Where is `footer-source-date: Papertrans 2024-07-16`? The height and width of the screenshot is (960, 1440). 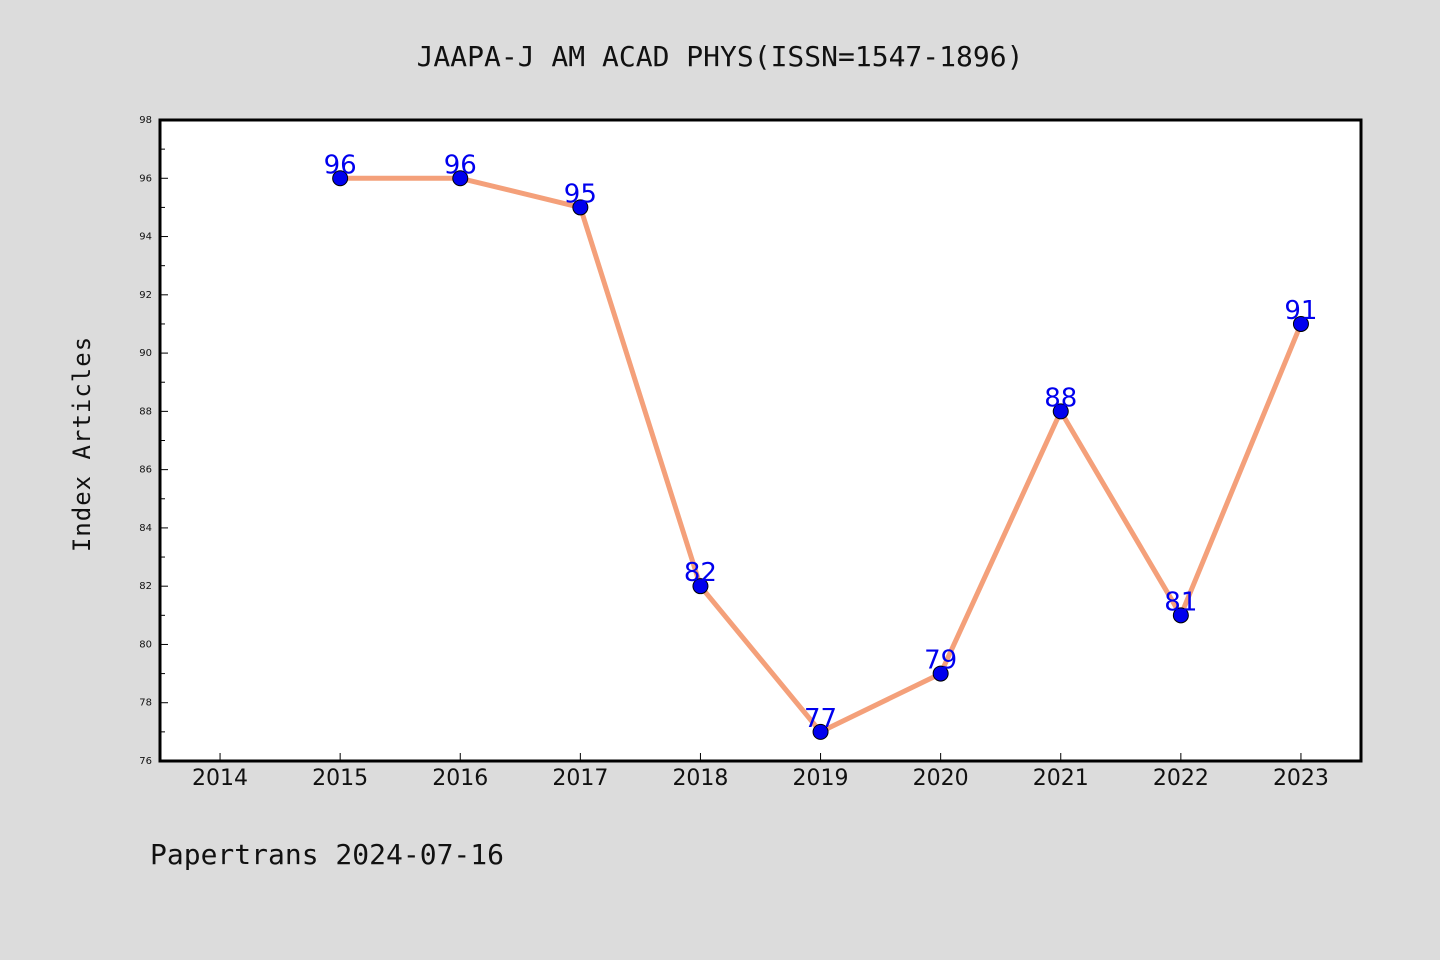
footer-source-date: Papertrans 2024-07-16 is located at coordinates (327, 854).